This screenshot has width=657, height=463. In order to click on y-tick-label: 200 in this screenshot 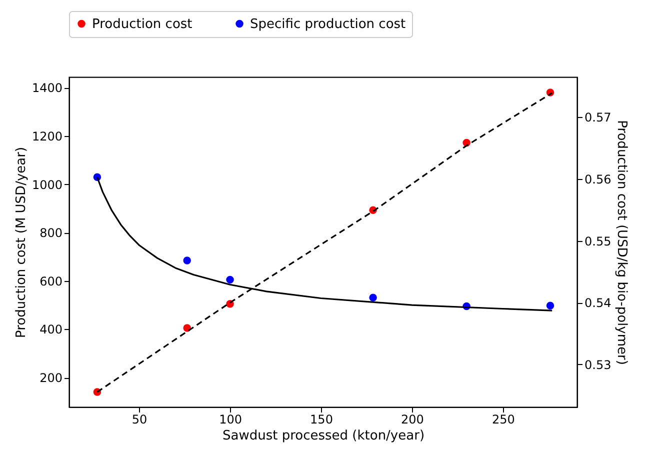, I will do `click(51, 378)`.